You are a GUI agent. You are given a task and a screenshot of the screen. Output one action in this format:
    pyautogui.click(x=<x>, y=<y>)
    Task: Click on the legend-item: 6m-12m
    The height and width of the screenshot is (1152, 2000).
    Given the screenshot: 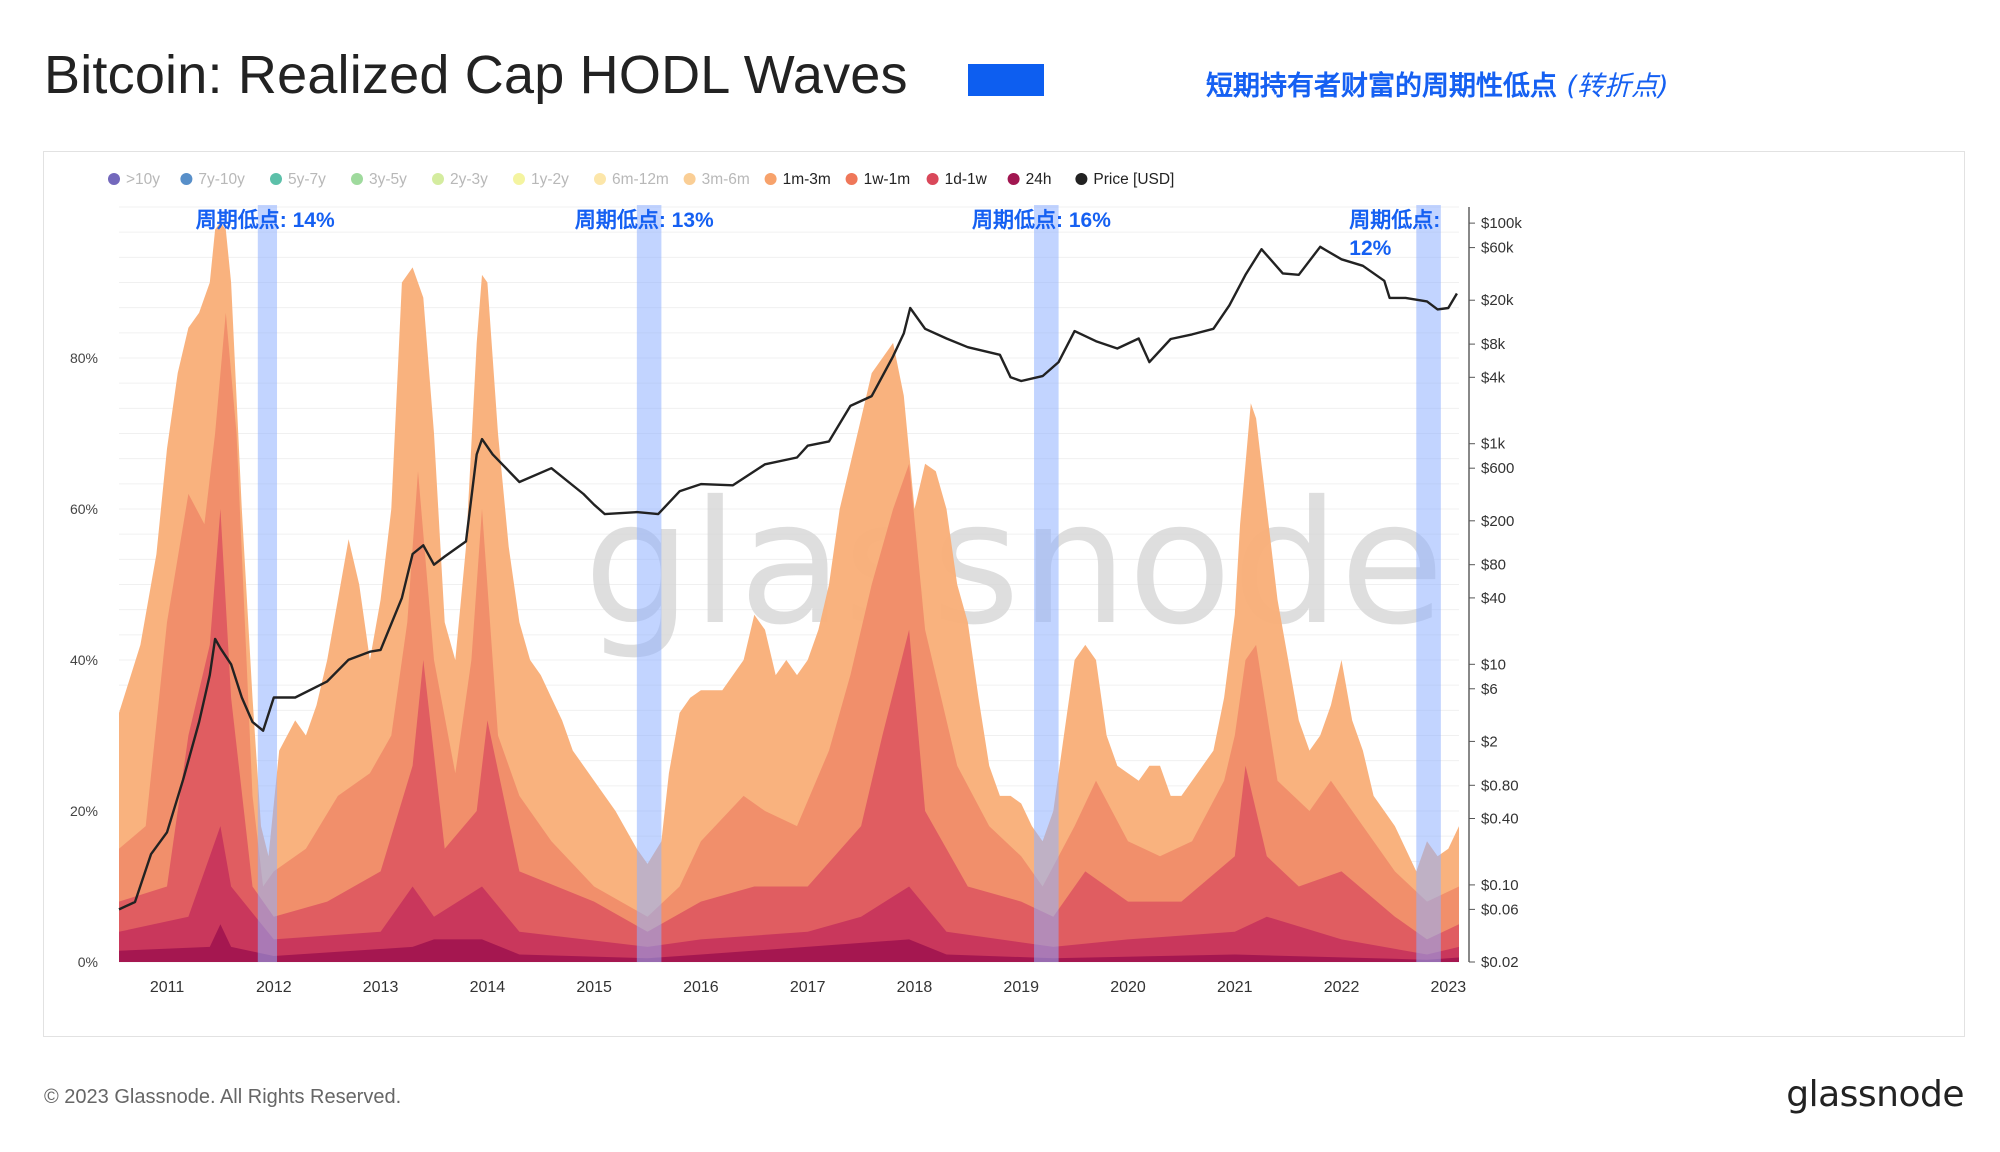 What is the action you would take?
    pyautogui.click(x=631, y=179)
    